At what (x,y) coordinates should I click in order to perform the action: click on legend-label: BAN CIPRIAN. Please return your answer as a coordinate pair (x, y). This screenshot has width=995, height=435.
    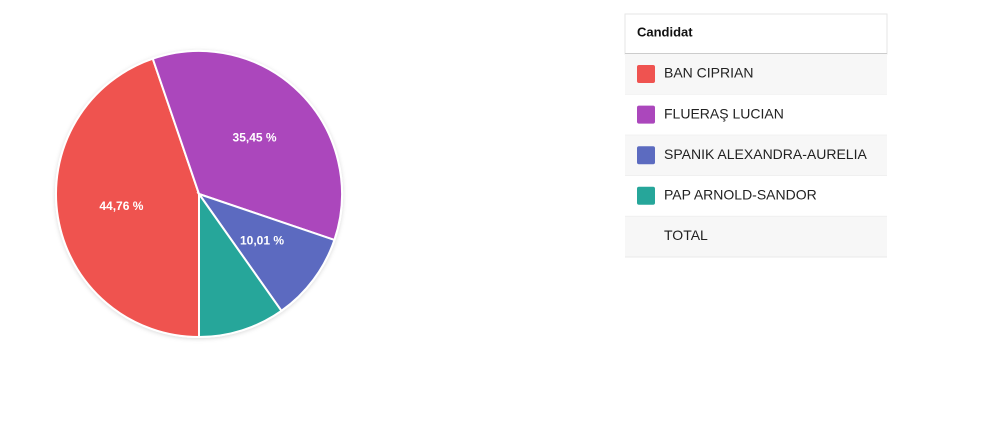
    Looking at the image, I should click on (708, 73).